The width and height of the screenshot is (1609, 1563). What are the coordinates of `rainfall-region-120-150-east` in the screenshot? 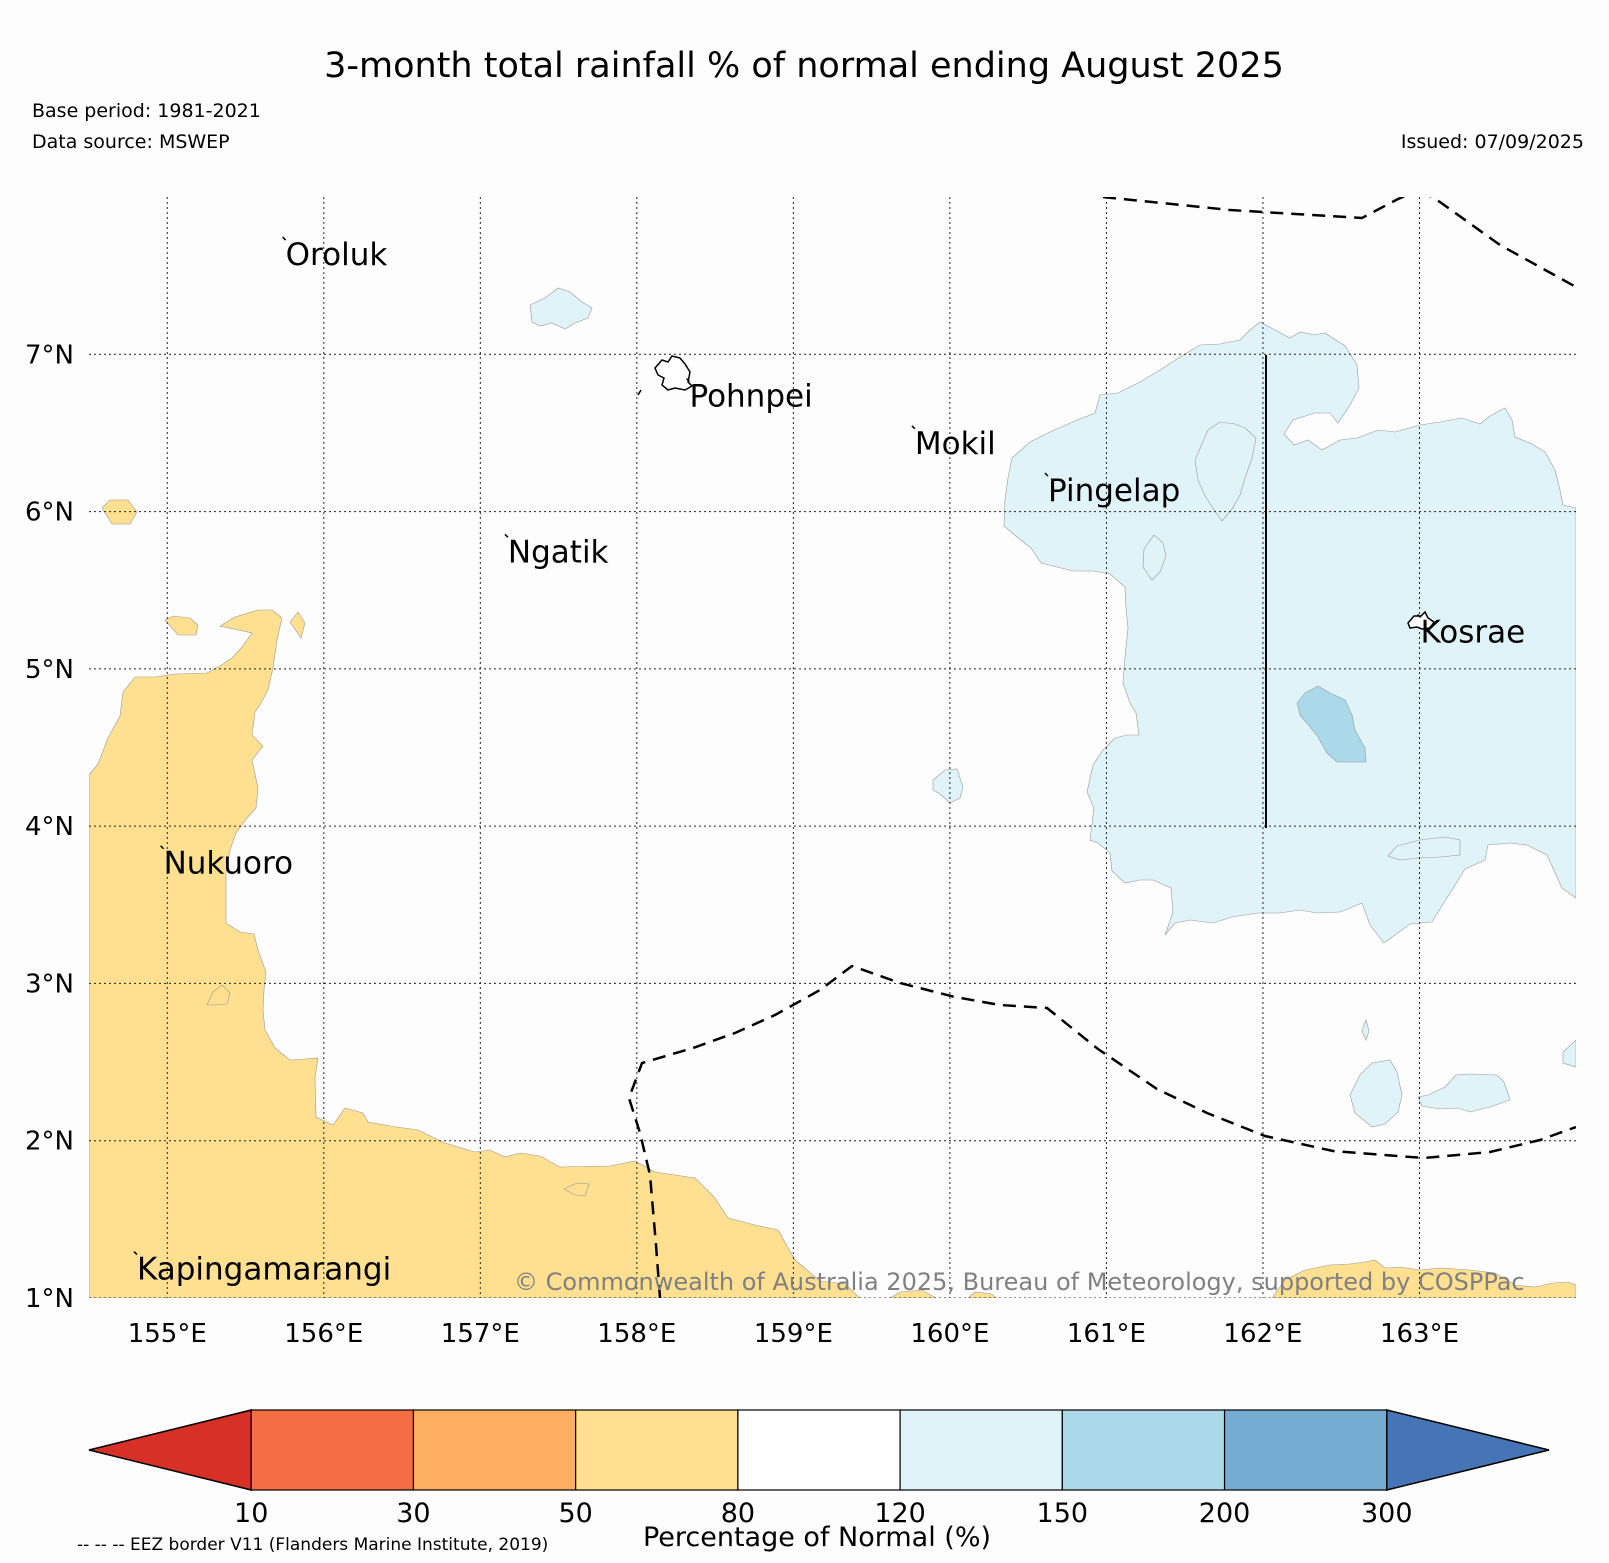 It's located at (1289, 632).